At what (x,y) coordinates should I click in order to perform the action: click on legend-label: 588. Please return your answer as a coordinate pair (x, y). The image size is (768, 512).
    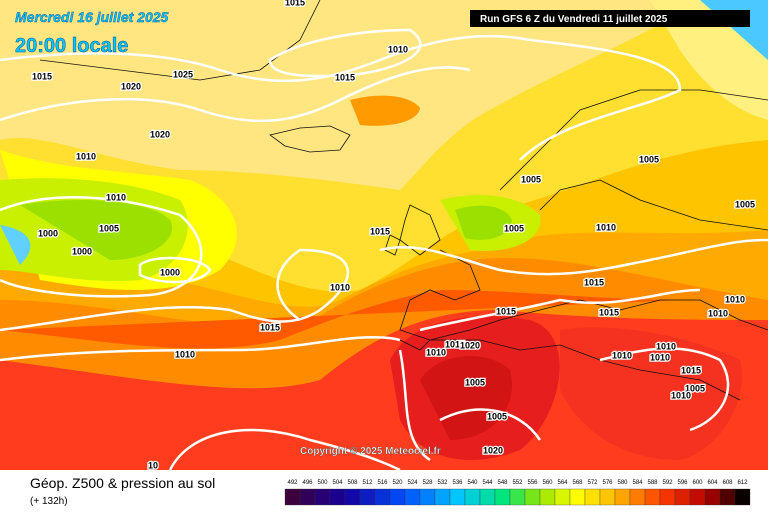
    Looking at the image, I should click on (652, 483).